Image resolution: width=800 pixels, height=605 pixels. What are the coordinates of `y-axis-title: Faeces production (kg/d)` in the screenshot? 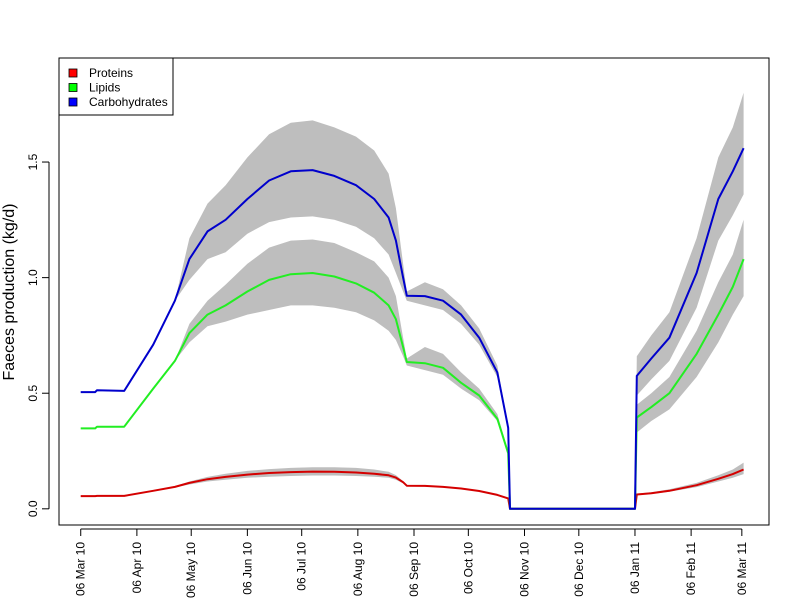 It's located at (9, 292).